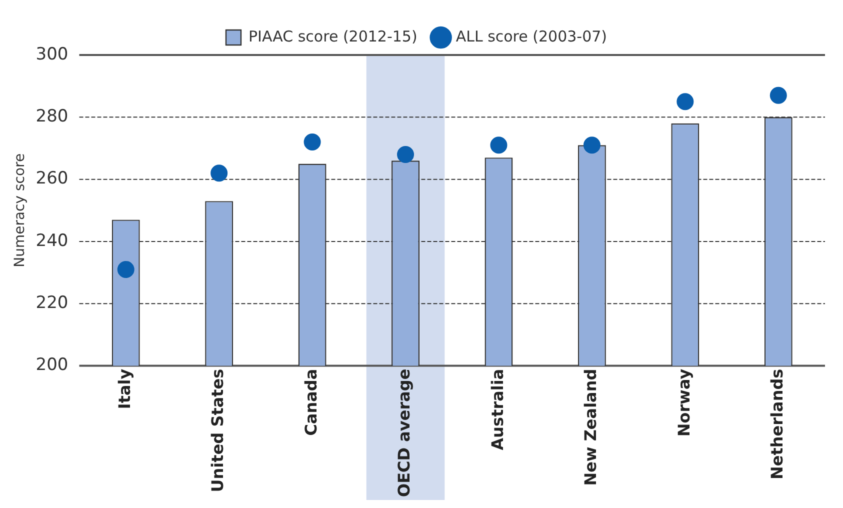 The height and width of the screenshot is (508, 843). What do you see at coordinates (777, 424) in the screenshot?
I see `x-tick-label: Netherlands` at bounding box center [777, 424].